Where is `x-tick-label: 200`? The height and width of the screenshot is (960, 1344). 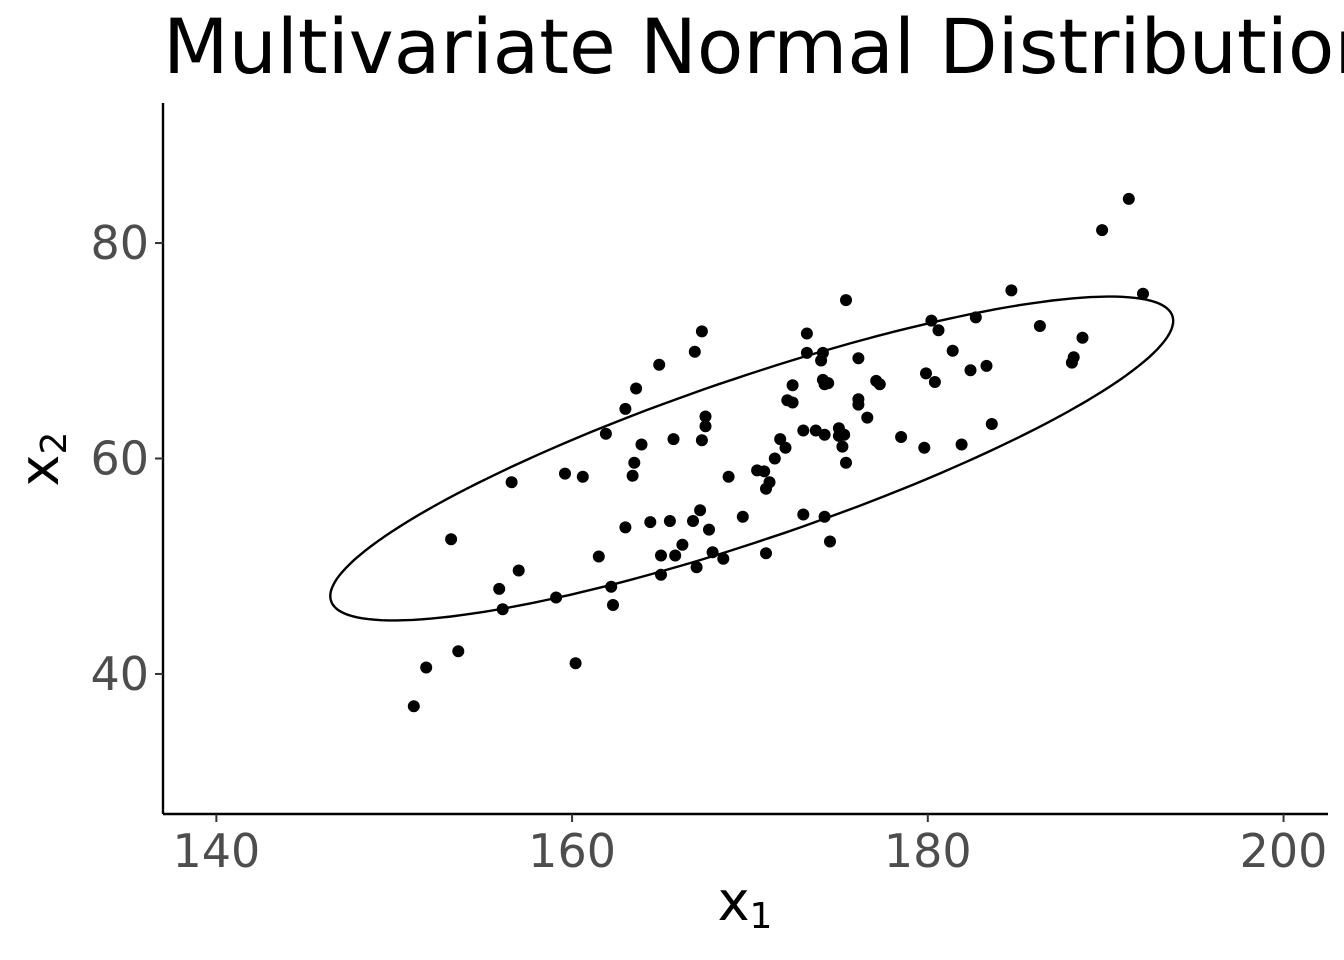 x-tick-label: 200 is located at coordinates (1284, 851).